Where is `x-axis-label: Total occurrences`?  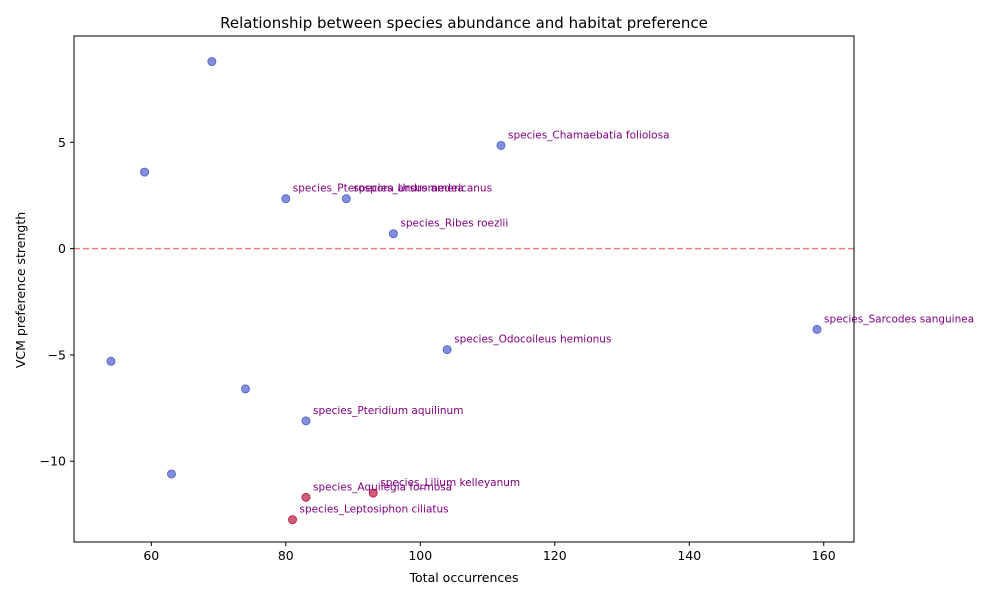
x-axis-label: Total occurrences is located at coordinates (464, 577).